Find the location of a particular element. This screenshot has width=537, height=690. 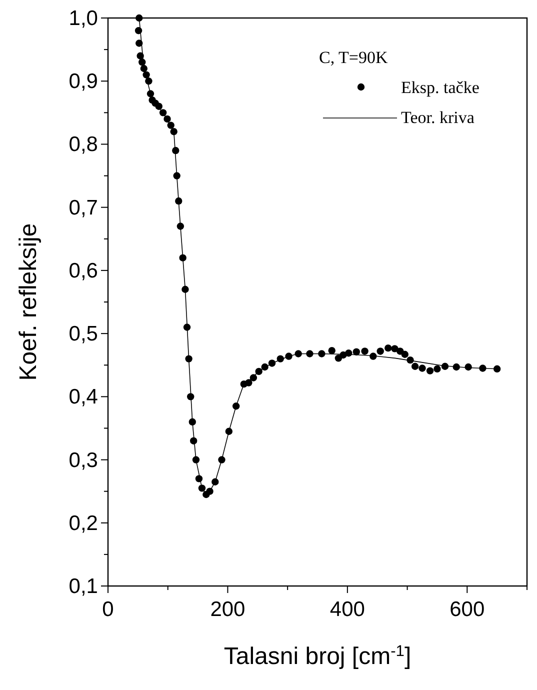

y-tick-label: 0,3 is located at coordinates (83, 460).